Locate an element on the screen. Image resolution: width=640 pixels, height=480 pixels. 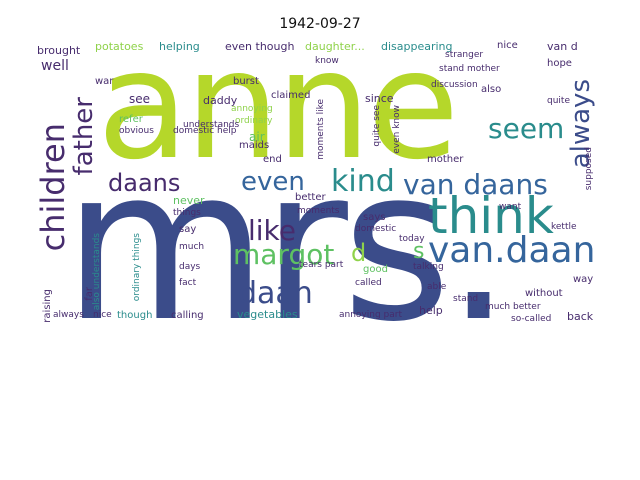
word-since: since is located at coordinates (379, 98).